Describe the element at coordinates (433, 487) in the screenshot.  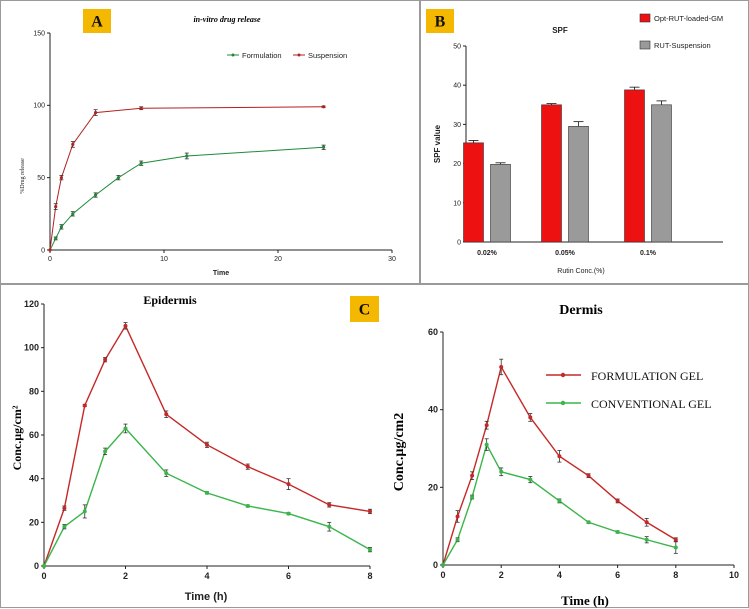
I see `chart-c2-y-tick-label: 20` at that location.